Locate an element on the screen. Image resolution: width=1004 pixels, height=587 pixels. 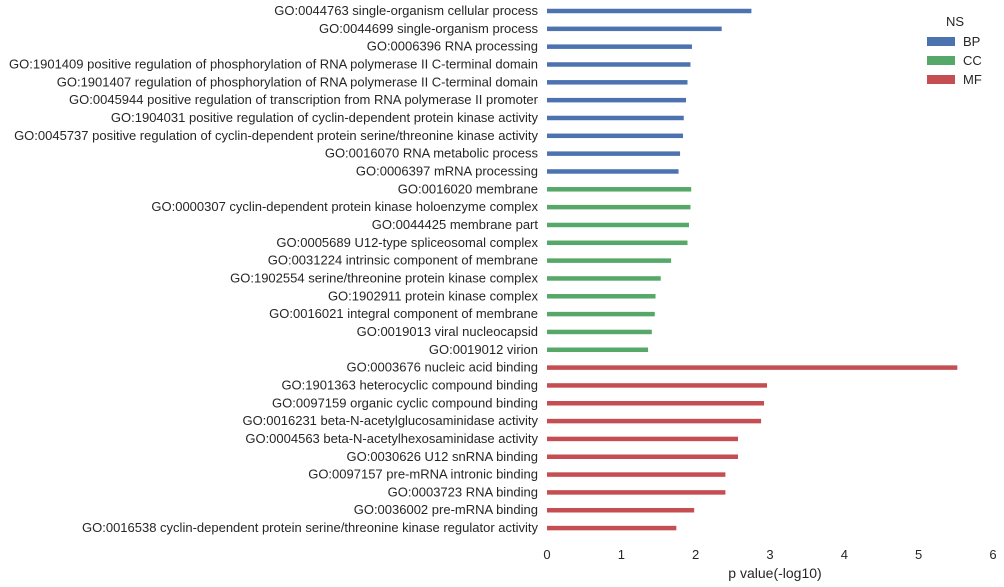
category-label: GO:0019012 virion is located at coordinates (483, 349).